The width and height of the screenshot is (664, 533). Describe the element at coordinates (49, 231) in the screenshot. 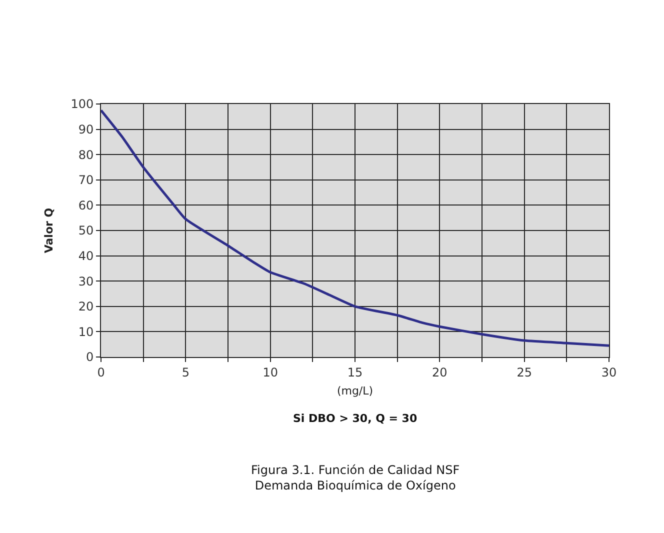

I see `y-axis-title: Valor Q` at that location.